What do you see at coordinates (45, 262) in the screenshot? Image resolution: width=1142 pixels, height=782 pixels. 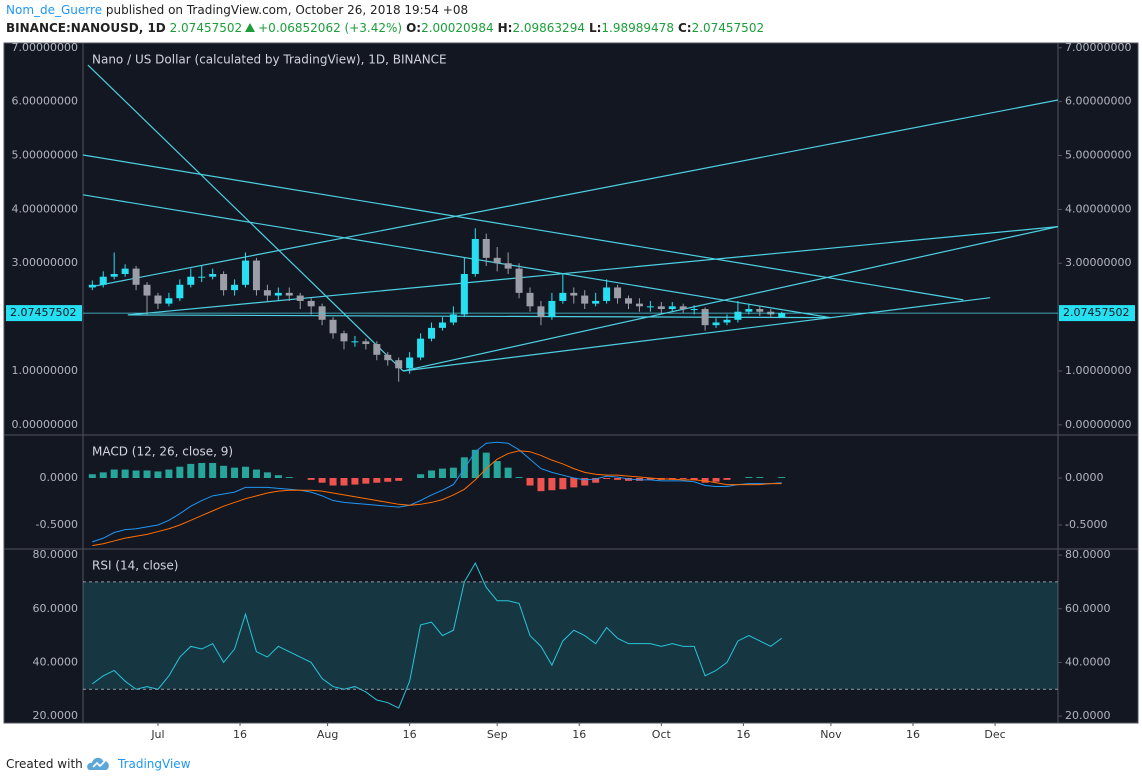 I see `y-tick-label: 3.00000000` at bounding box center [45, 262].